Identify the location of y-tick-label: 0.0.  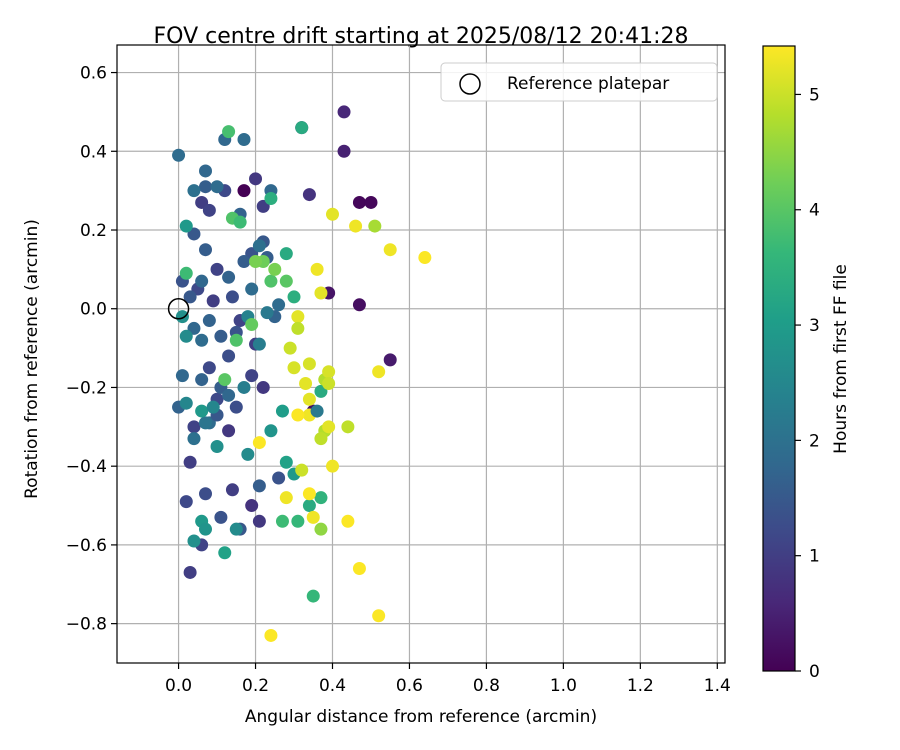
(93, 310).